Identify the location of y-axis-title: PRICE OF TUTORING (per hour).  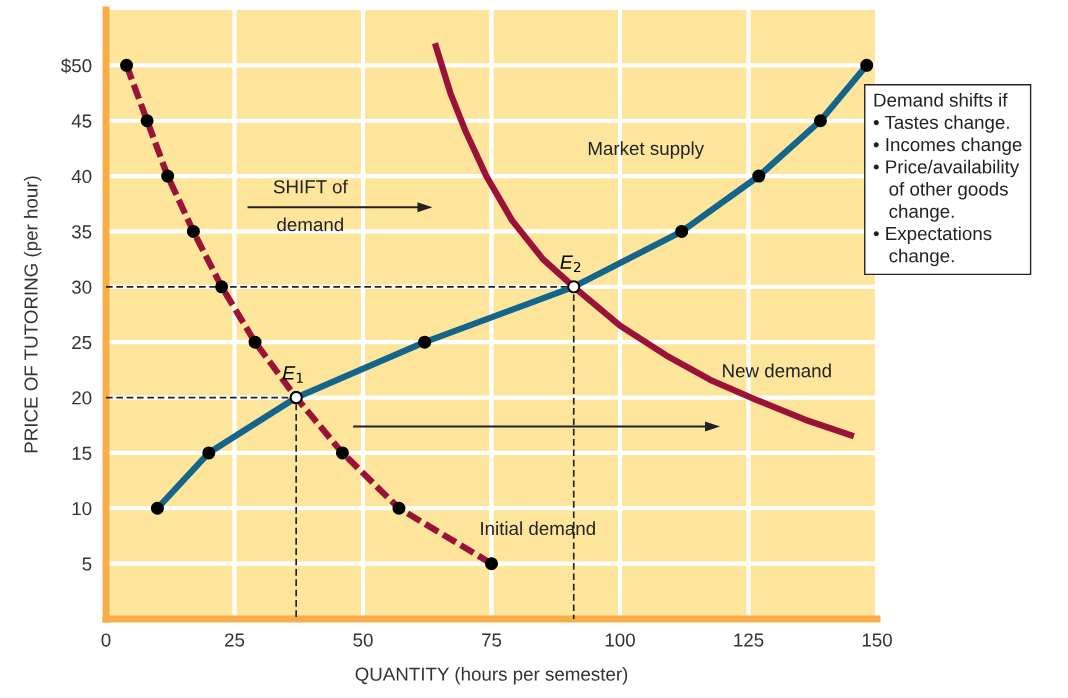
(32, 314).